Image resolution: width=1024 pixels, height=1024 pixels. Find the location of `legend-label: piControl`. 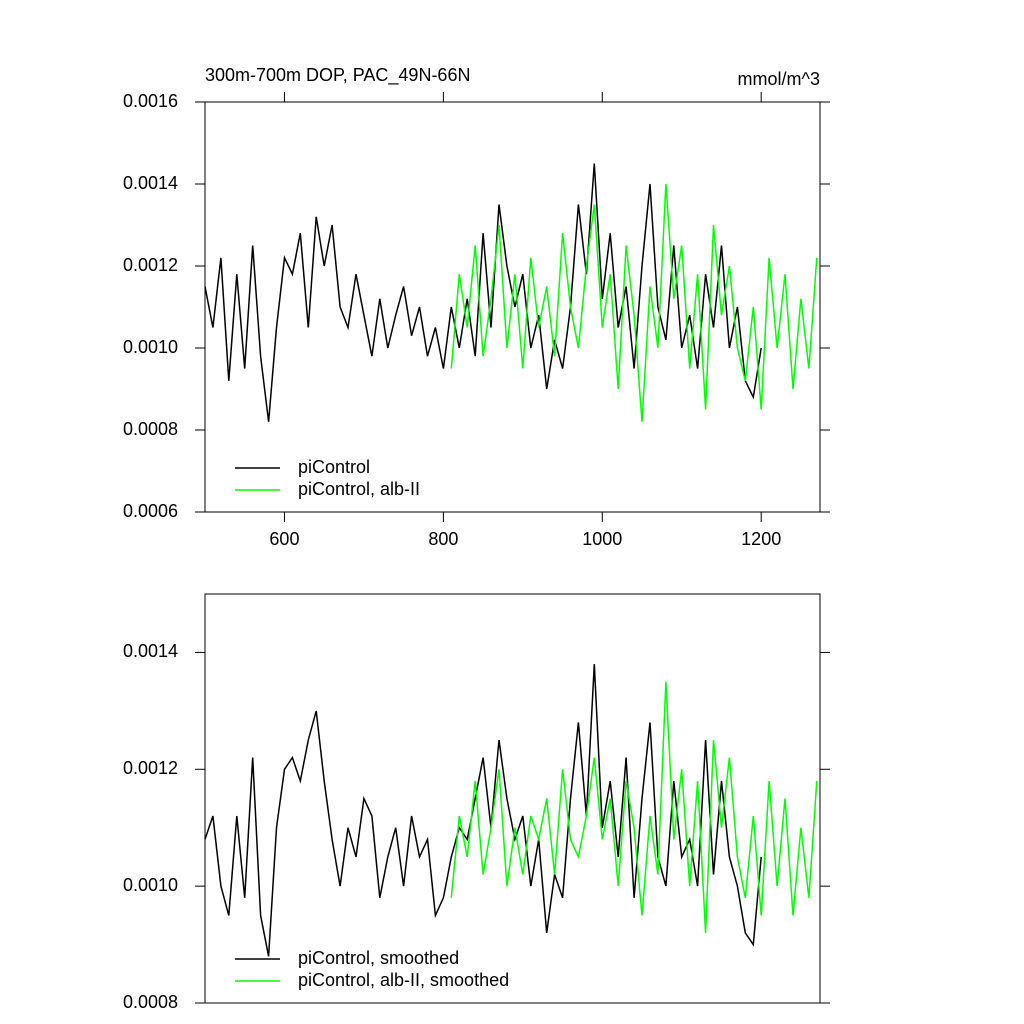

legend-label: piControl is located at coordinates (334, 467).